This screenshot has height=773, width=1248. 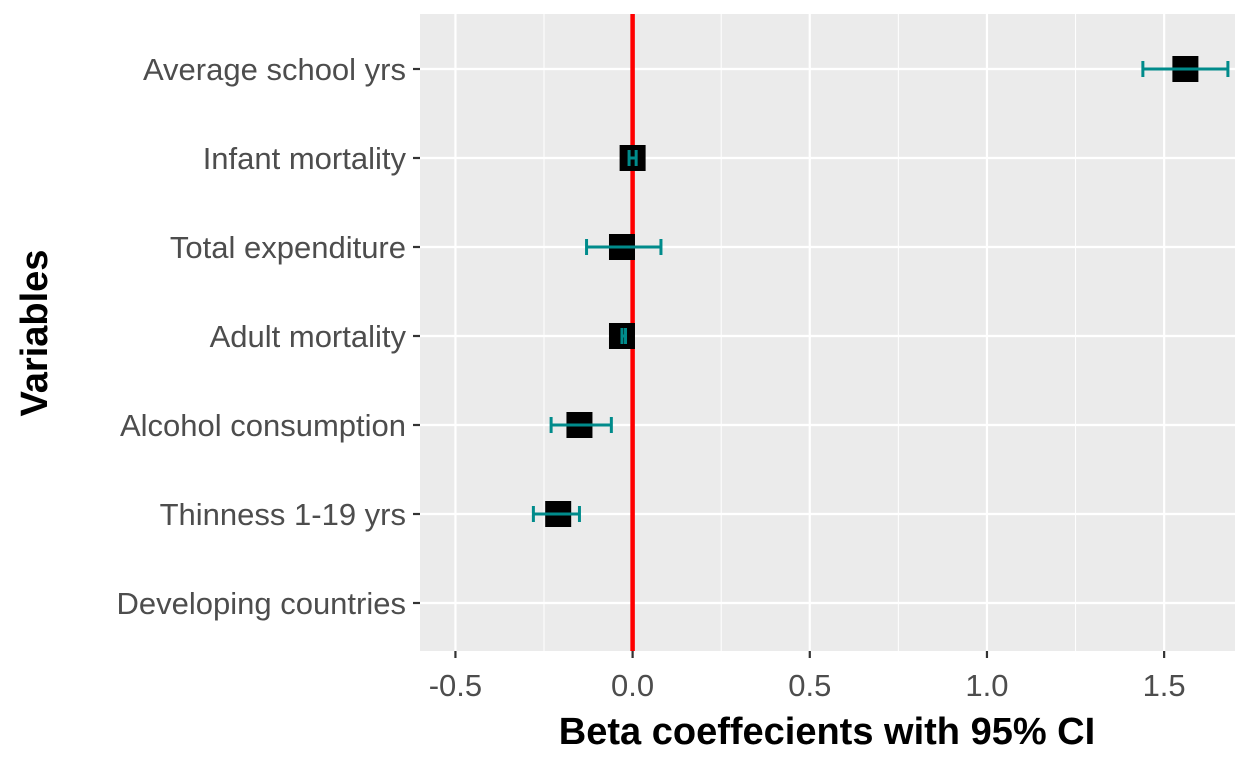 What do you see at coordinates (809, 685) in the screenshot?
I see `x-tick-label: 0.5` at bounding box center [809, 685].